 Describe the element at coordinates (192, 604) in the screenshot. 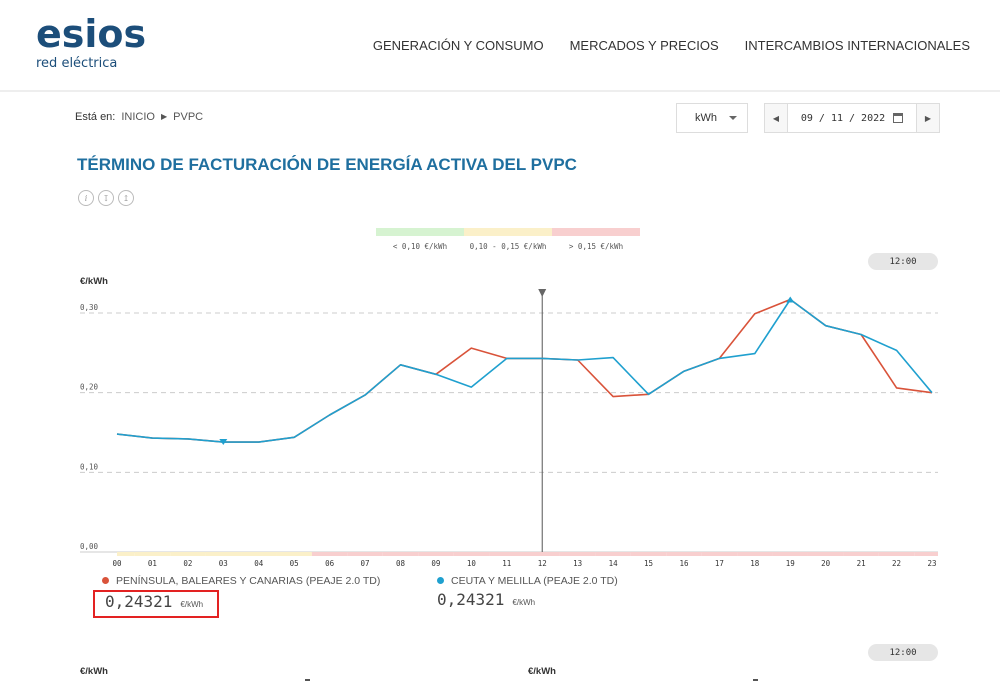

I see `value-peninsula-unit: €/kWh` at that location.